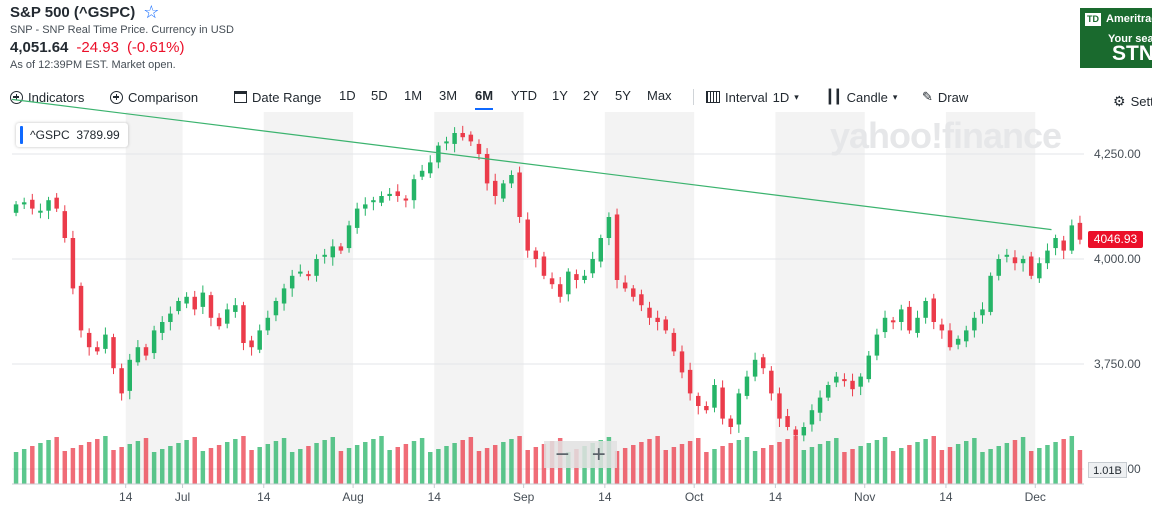 The image size is (1152, 521). Describe the element at coordinates (1107, 470) in the screenshot. I see `last-volume-tag: 1.01B` at that location.